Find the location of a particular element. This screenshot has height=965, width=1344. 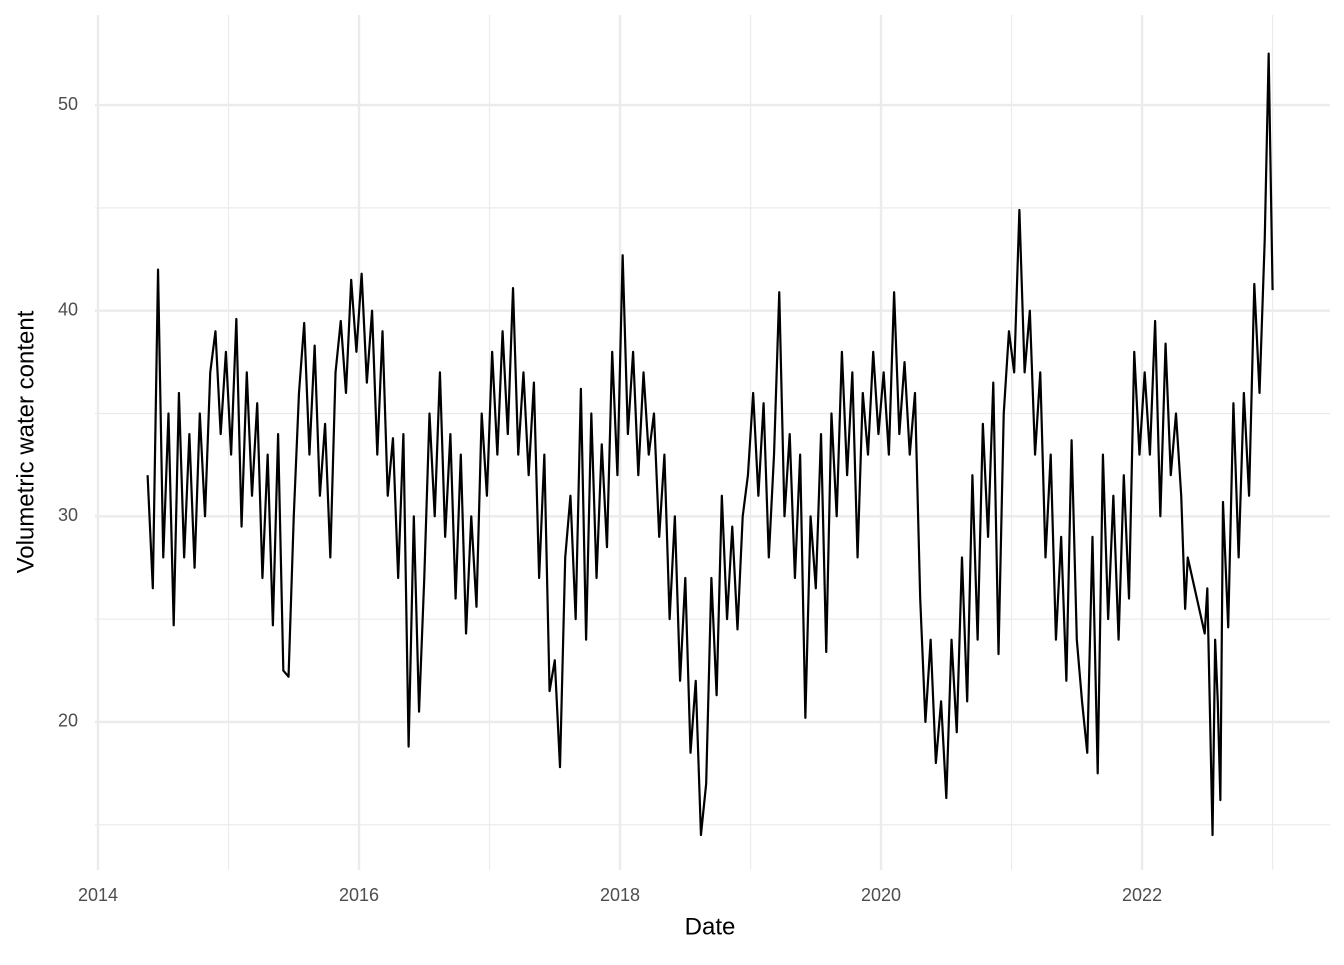

y-tick-label: 40 is located at coordinates (68, 309).